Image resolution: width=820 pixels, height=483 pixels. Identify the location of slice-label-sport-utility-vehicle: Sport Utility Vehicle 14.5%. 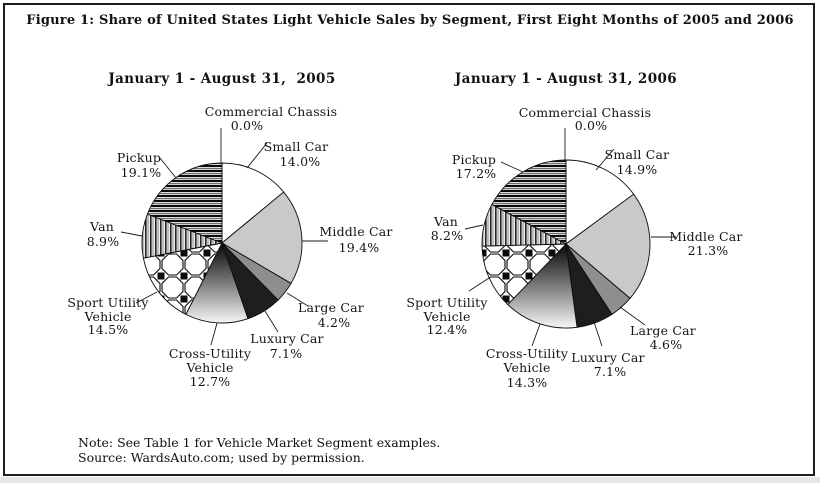
(108, 316).